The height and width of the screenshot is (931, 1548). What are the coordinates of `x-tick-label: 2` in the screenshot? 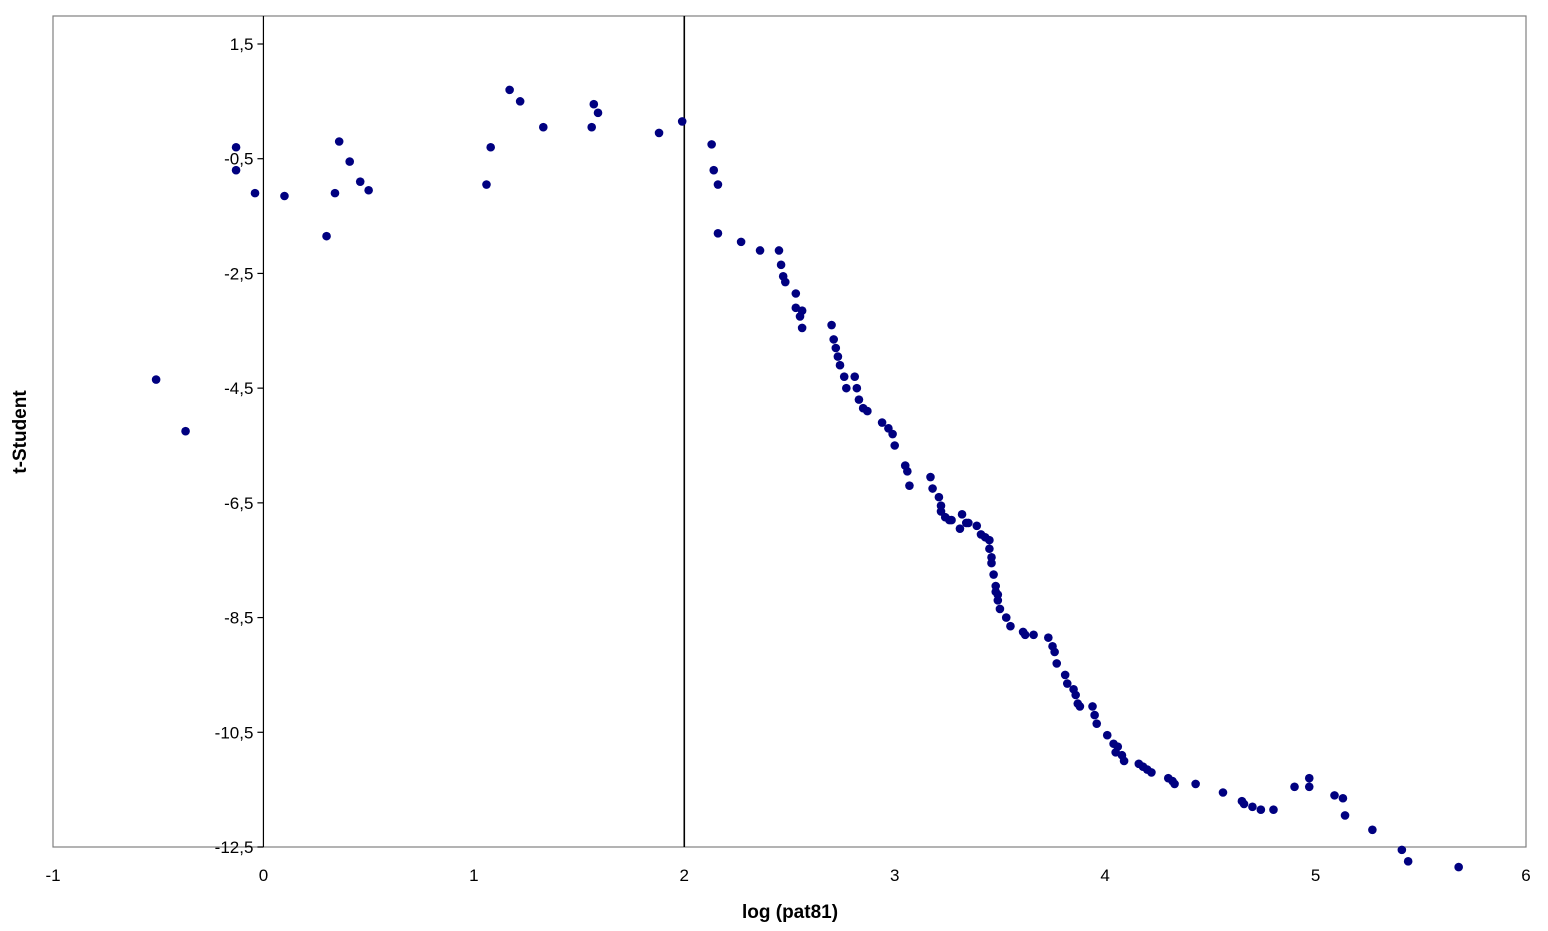 It's located at (684, 875).